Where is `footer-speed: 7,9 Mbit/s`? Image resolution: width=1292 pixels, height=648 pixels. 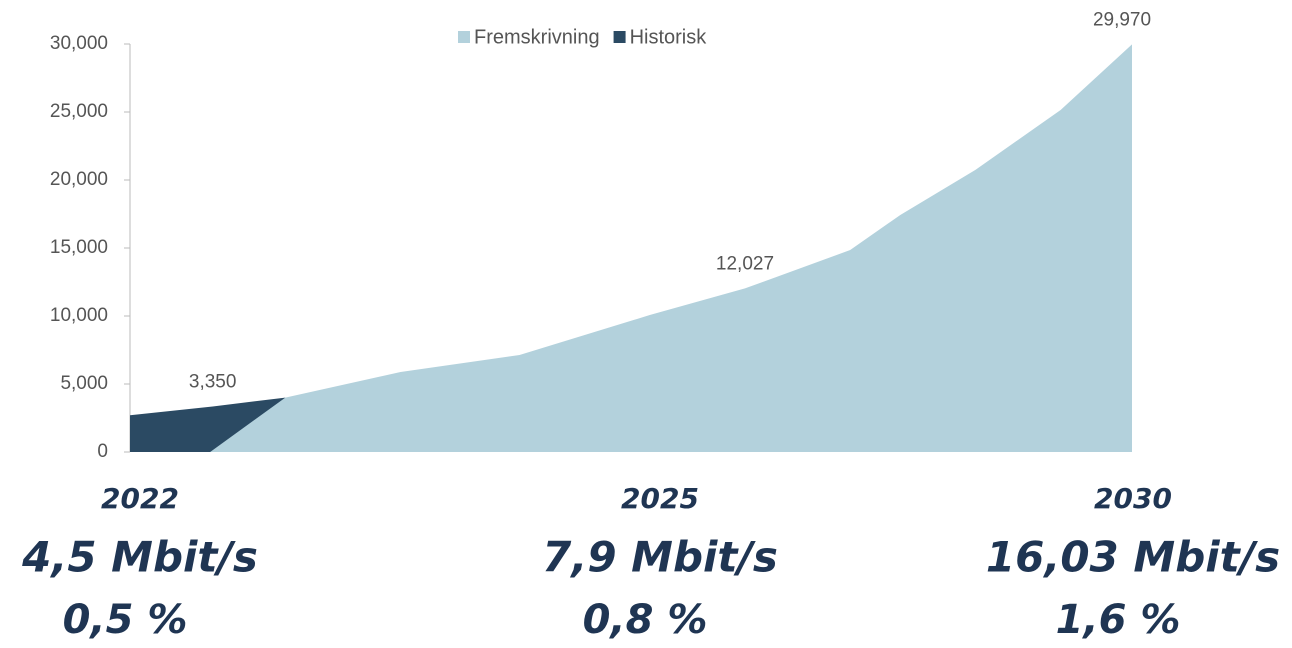
footer-speed: 7,9 Mbit/s is located at coordinates (660, 557).